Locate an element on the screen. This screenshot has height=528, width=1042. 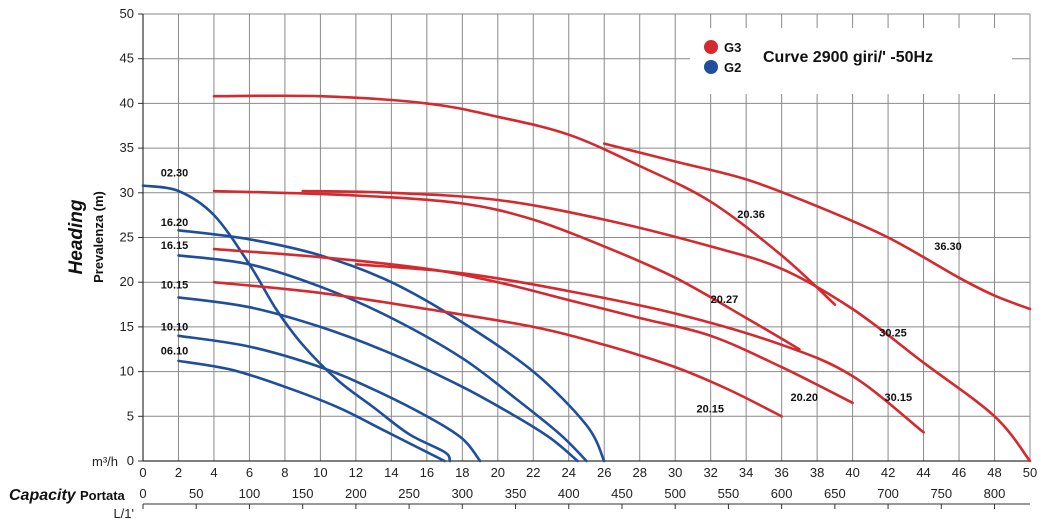
x2-tick-label: 400 is located at coordinates (569, 493).